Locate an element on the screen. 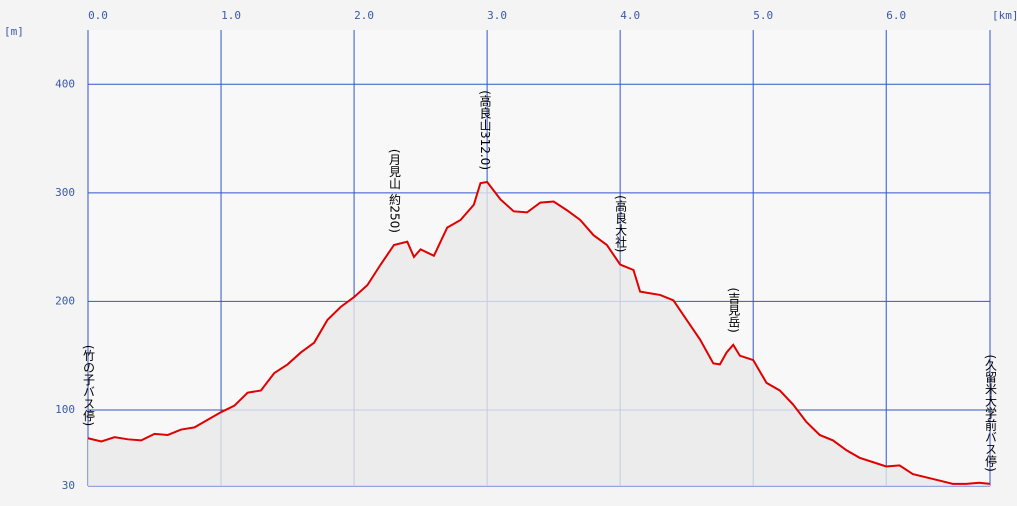  y-tick-label: 300 is located at coordinates (65, 192).